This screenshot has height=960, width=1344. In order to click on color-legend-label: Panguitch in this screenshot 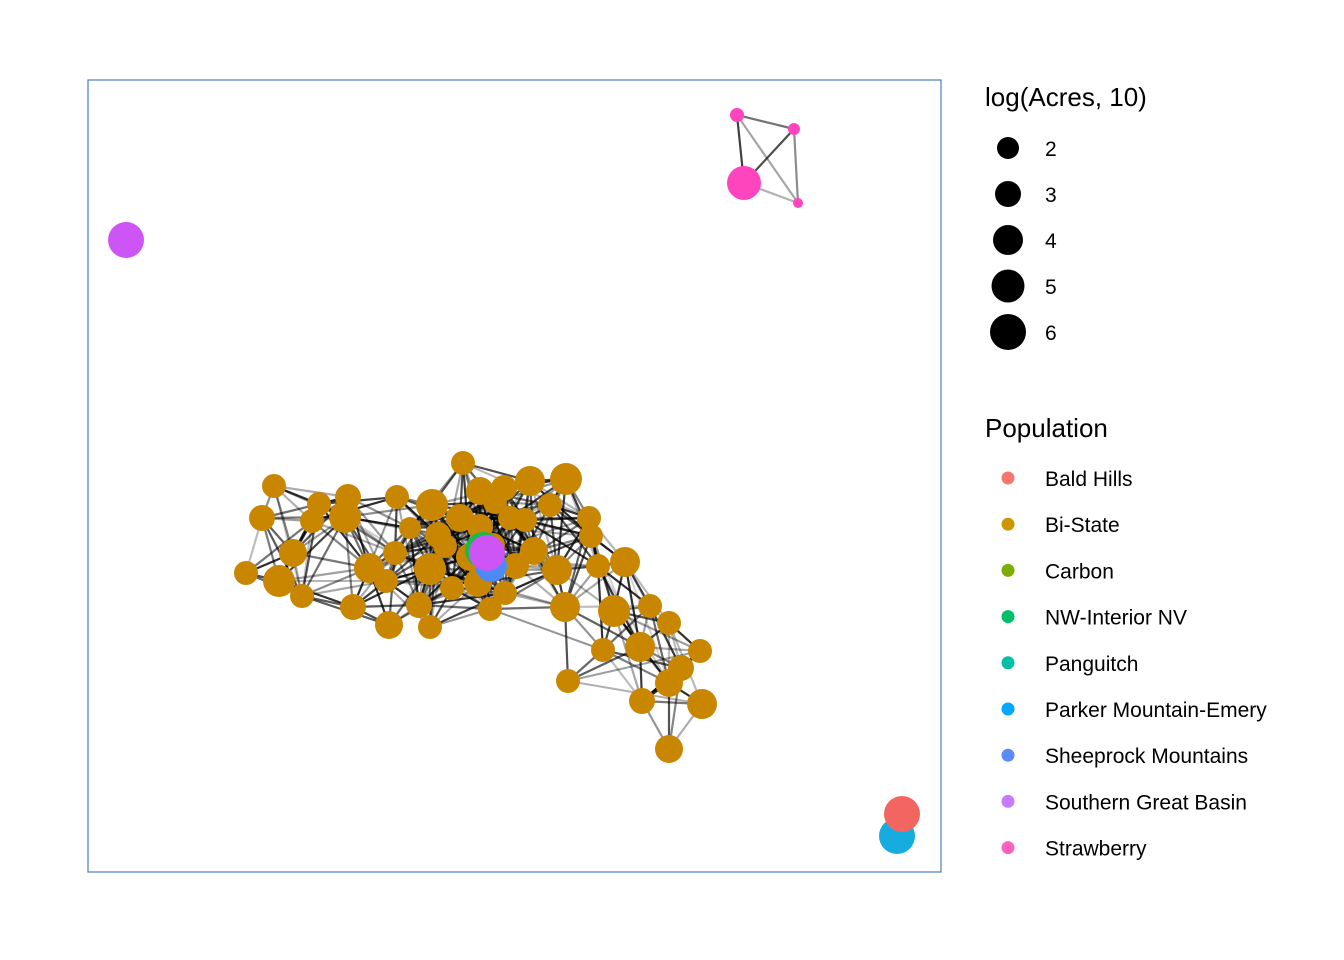, I will do `click(1091, 664)`.